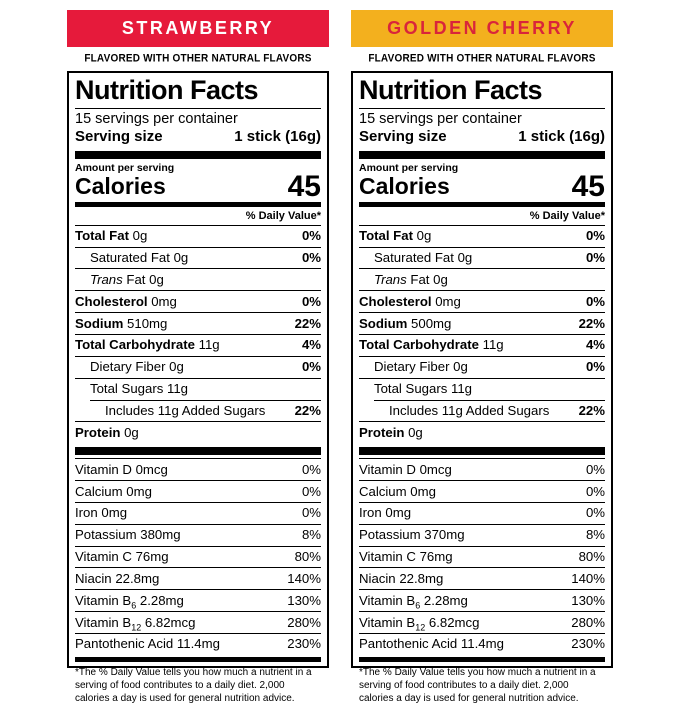  I want to click on nutrient-row: Includes 11g Added Sugars 22%, so click(205, 410).